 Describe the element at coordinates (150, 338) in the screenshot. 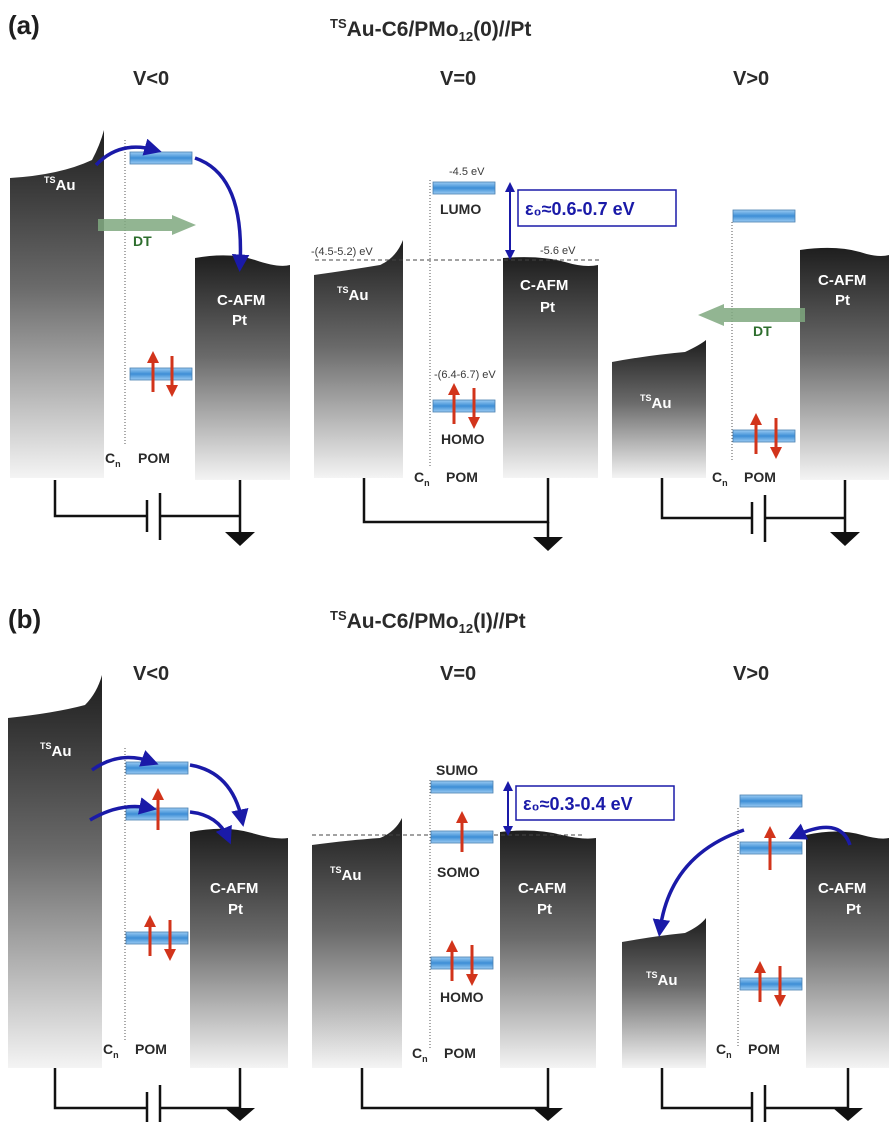

I see `case-neg-a: TSAu C-AFM Pt DT Cn POM` at that location.